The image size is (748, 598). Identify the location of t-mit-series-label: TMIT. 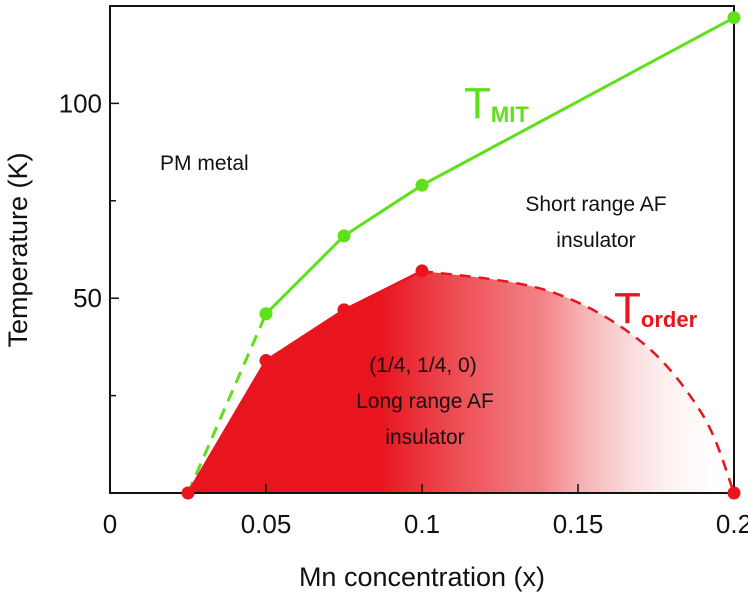
(496, 103).